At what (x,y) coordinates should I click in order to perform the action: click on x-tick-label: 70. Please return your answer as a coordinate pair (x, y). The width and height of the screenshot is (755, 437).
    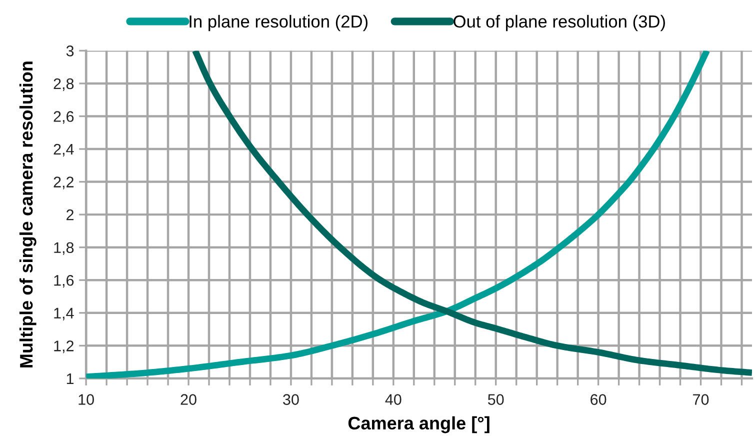
    Looking at the image, I should click on (701, 399).